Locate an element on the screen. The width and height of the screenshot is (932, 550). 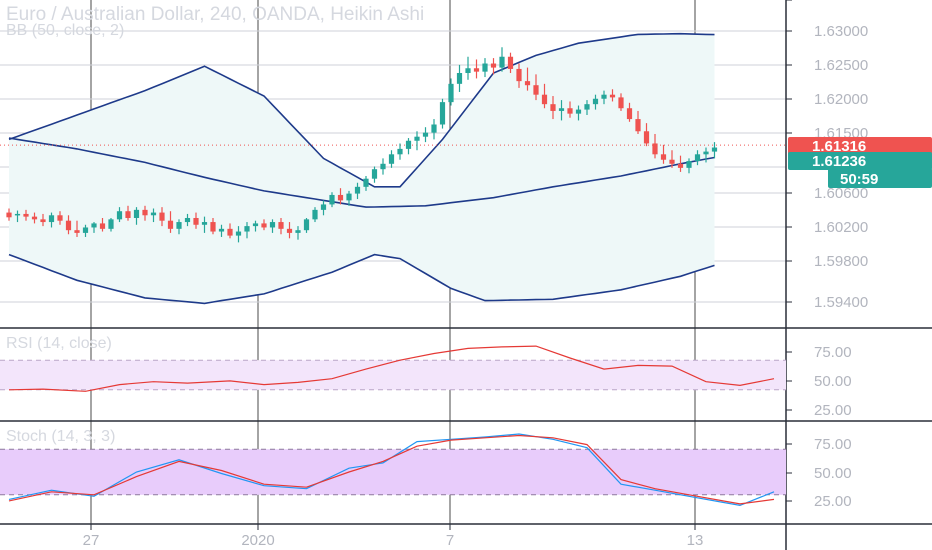
stoch-d-line is located at coordinates (391, 469).